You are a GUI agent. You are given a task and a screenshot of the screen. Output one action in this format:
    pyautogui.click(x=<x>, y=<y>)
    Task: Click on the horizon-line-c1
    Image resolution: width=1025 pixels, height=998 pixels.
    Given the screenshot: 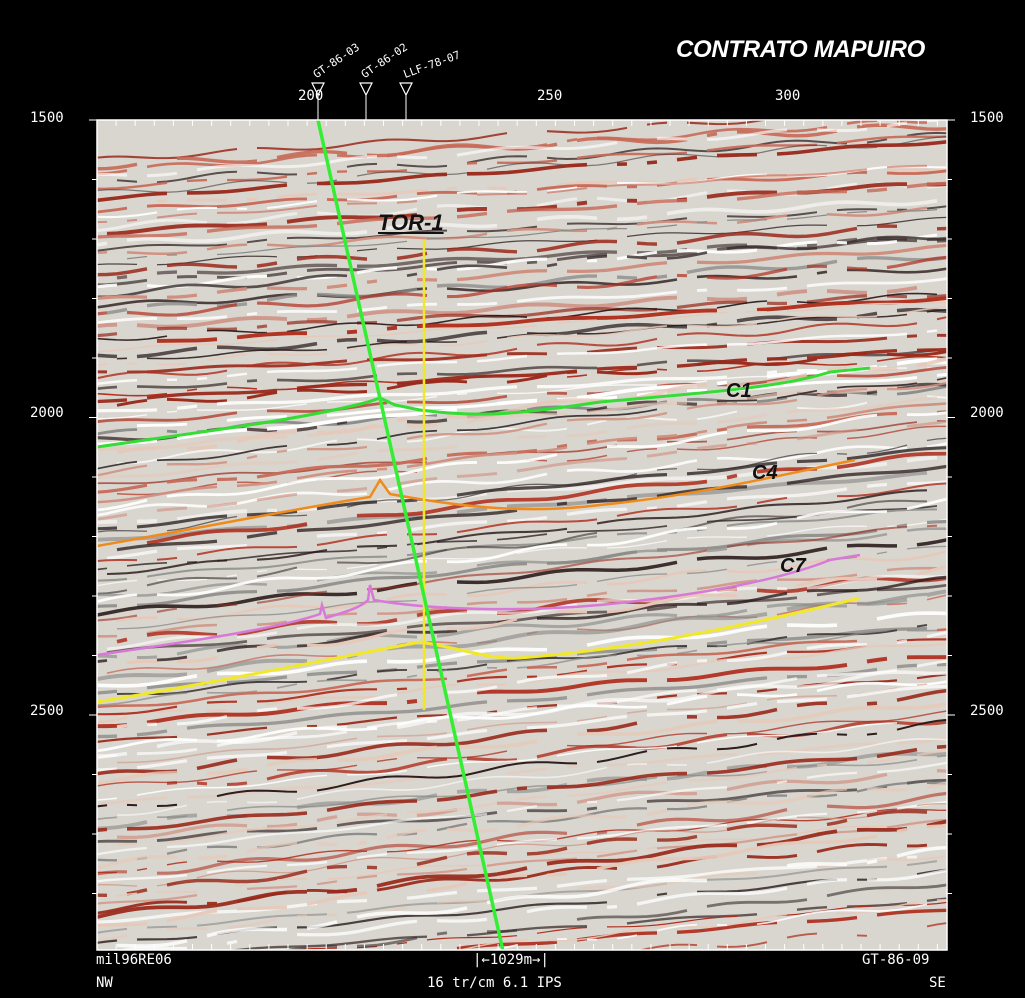 What is the action you would take?
    pyautogui.click(x=484, y=407)
    